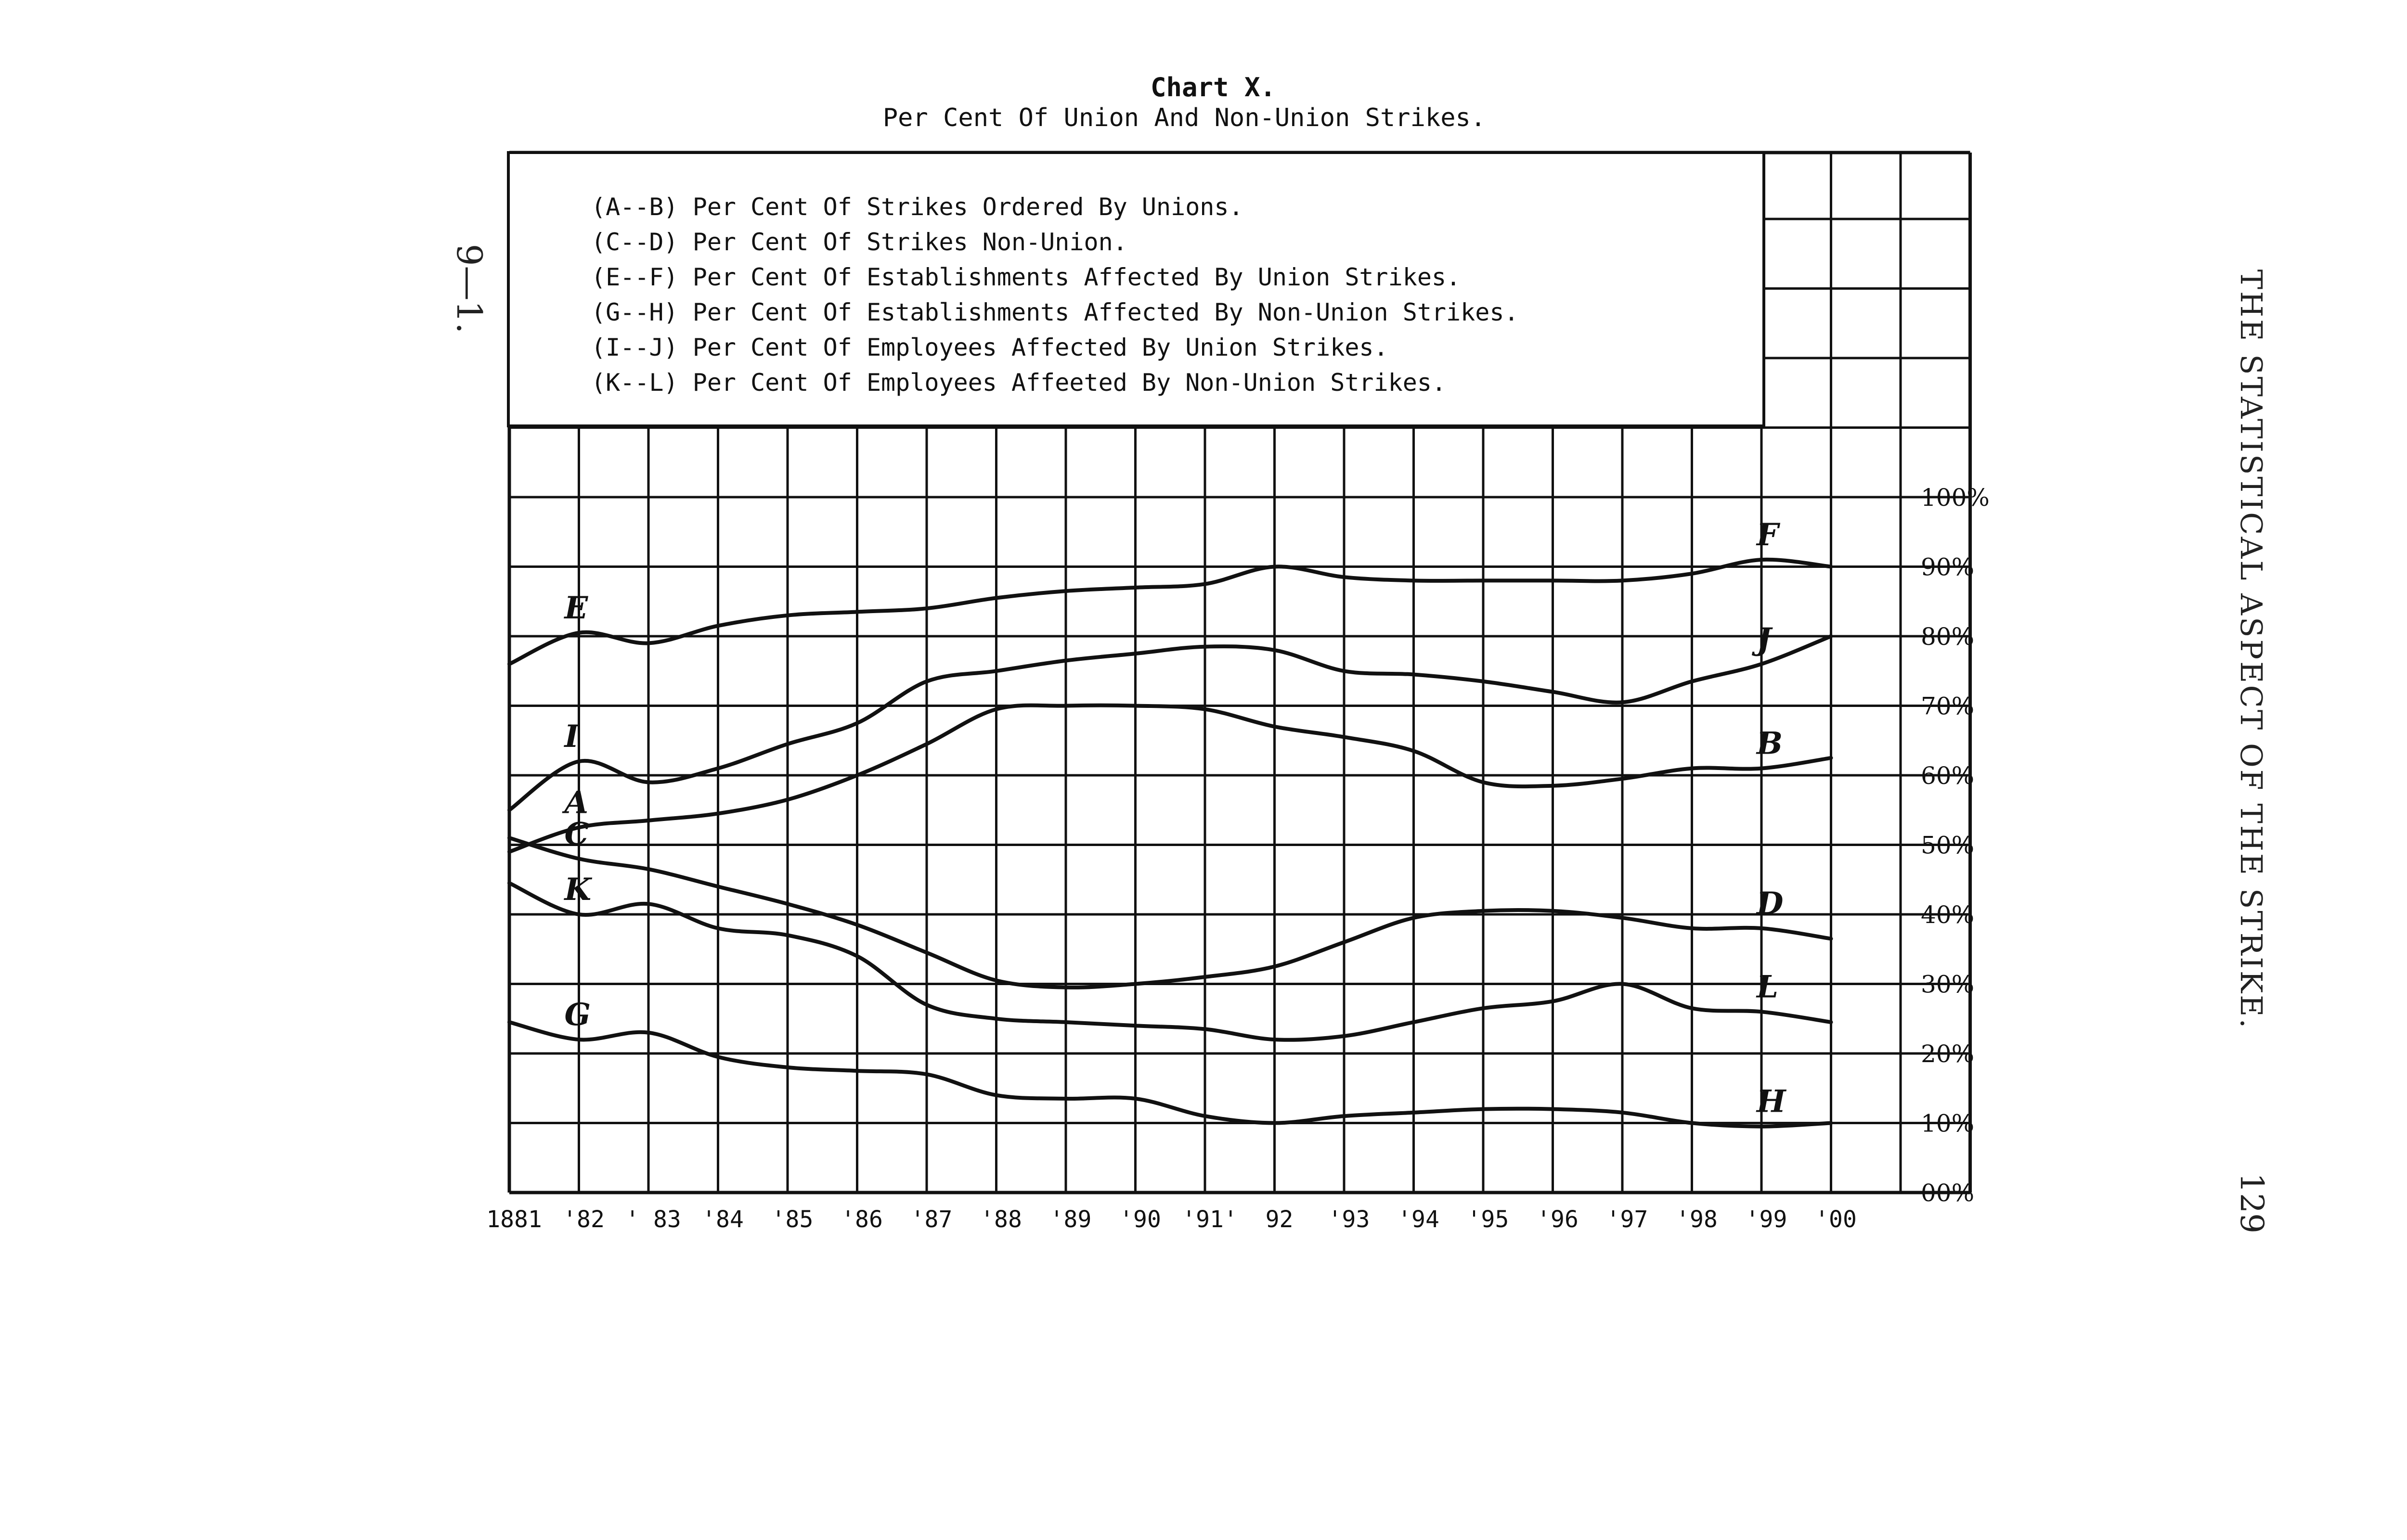 The height and width of the screenshot is (1540, 2407). I want to click on series-end-label: H, so click(1771, 1102).